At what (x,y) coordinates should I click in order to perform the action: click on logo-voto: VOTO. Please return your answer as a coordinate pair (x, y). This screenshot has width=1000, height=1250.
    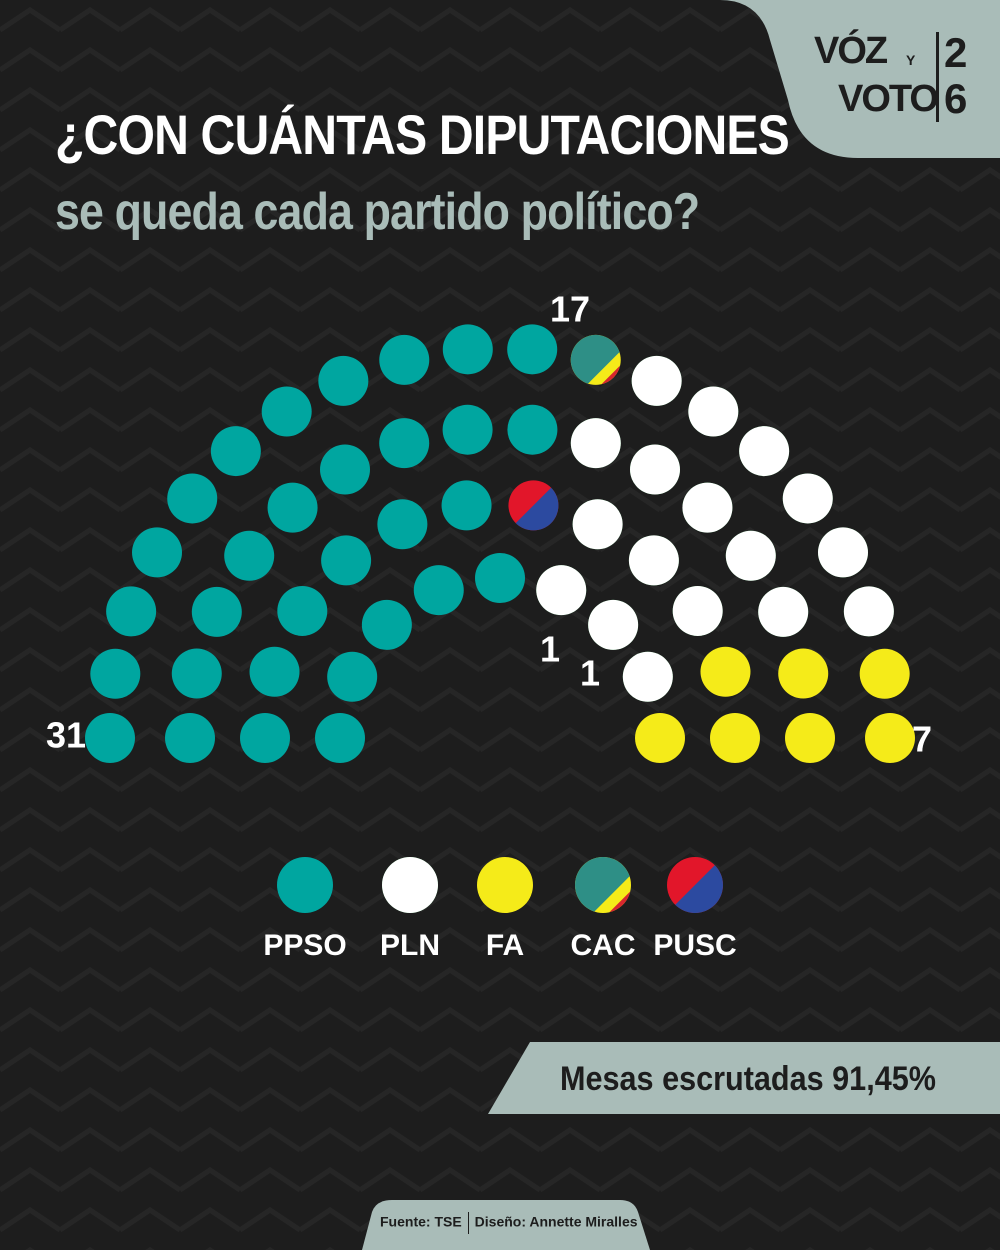
    Looking at the image, I should click on (888, 99).